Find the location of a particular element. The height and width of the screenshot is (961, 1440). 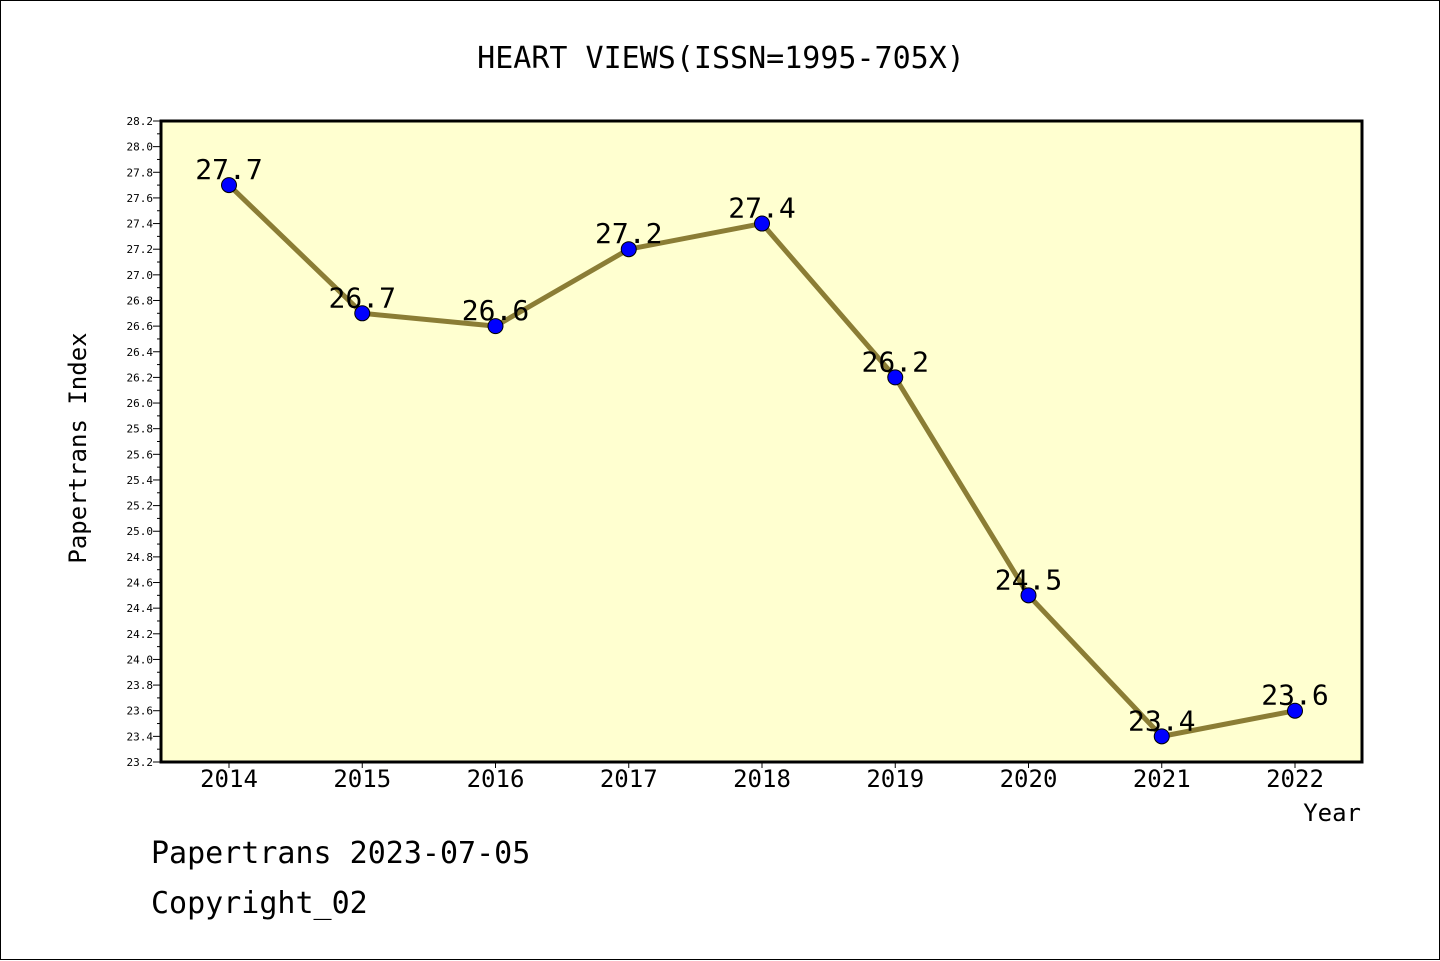

x-tick-label: 2016 is located at coordinates (496, 779).